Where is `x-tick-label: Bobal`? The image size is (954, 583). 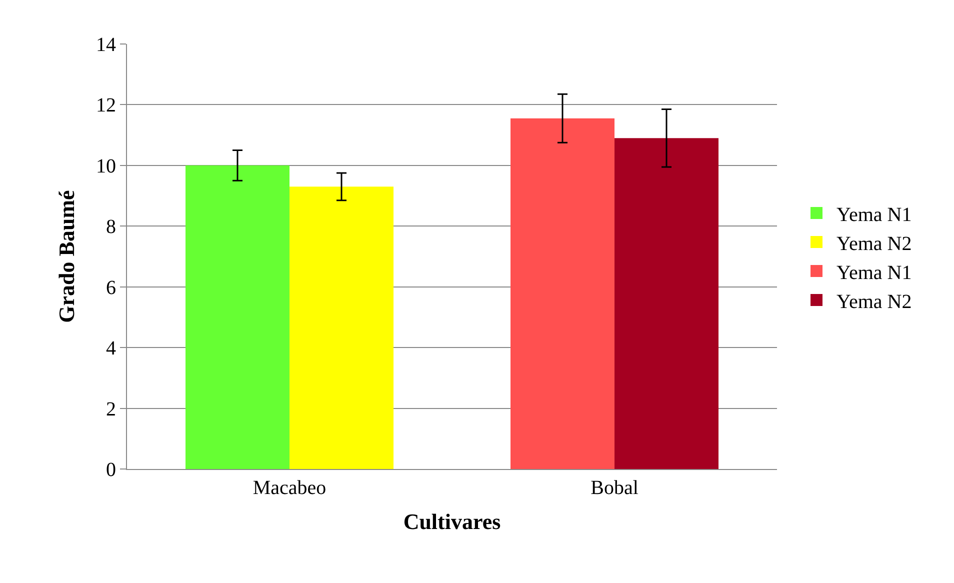
x-tick-label: Bobal is located at coordinates (614, 488).